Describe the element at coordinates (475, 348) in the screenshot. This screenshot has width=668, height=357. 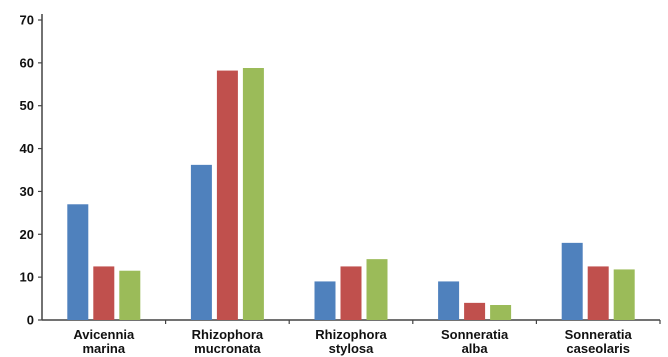
I see `x-tick-label: alba` at that location.